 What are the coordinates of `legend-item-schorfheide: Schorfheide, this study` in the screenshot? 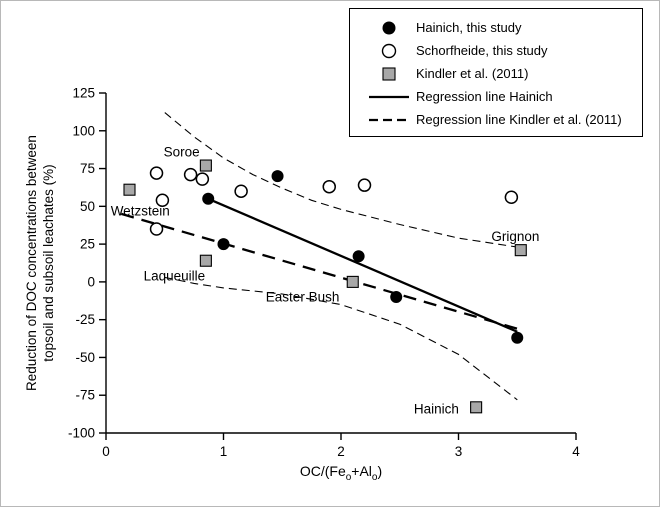 It's located at (502, 50).